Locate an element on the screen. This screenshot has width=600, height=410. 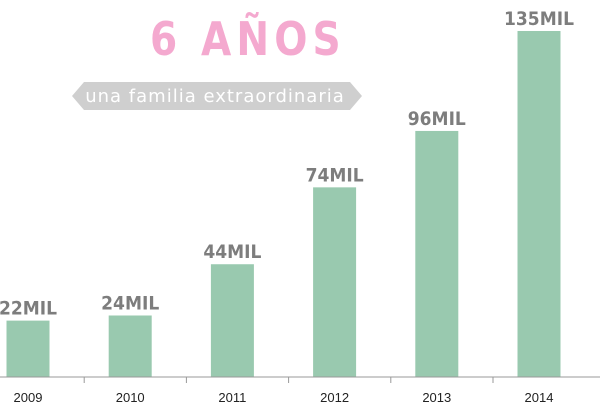
bar-2010 is located at coordinates (130, 346).